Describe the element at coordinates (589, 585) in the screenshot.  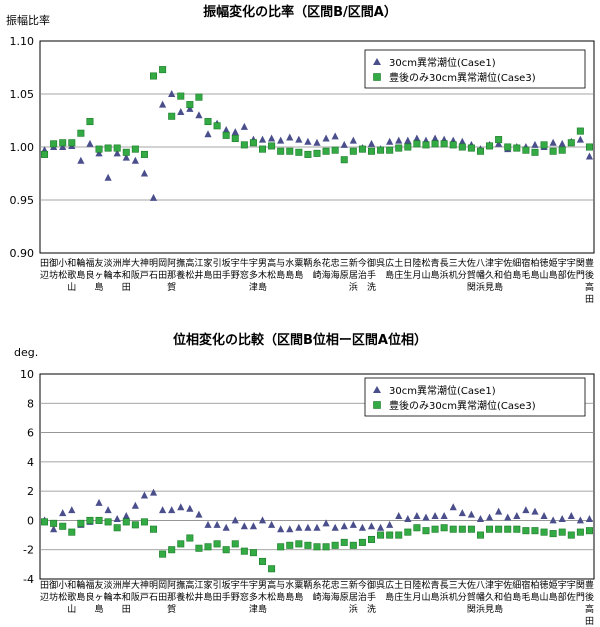
I see `x-tick-label: 豊` at that location.